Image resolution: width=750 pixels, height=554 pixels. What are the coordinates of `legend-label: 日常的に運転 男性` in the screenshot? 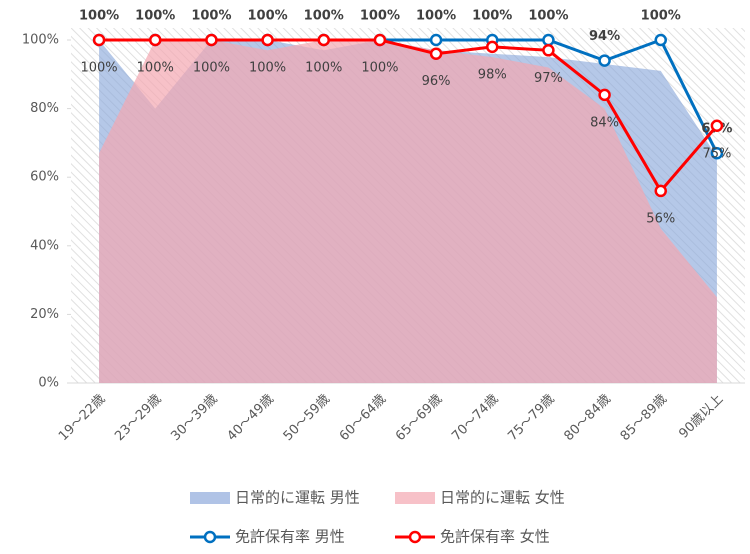 It's located at (297, 498).